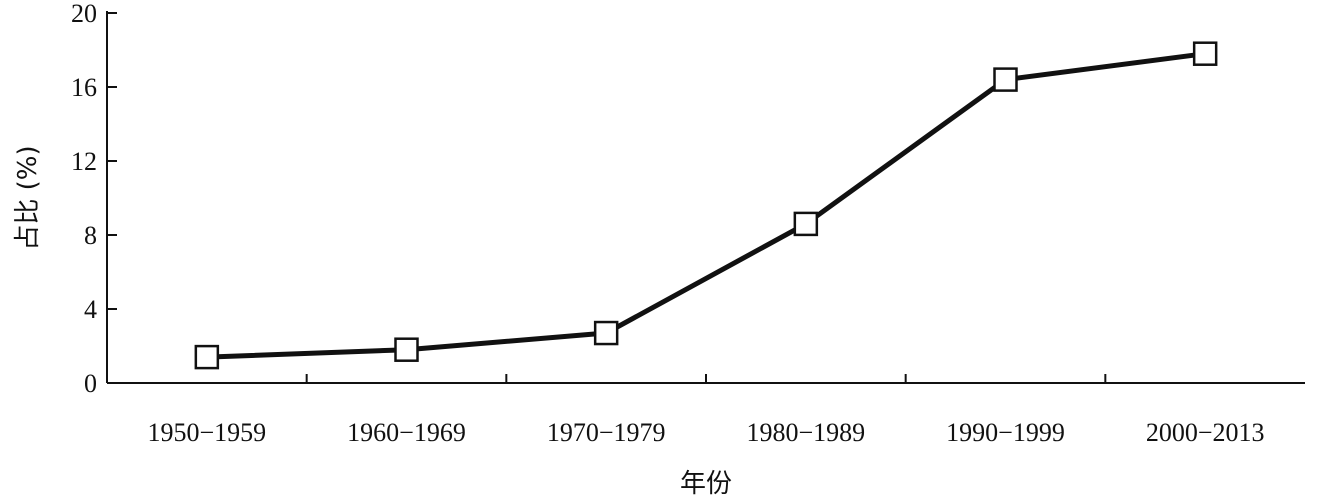 This screenshot has width=1320, height=500. What do you see at coordinates (94, 199) in the screenshot?
I see `y-ticks: 0 4 8 12 16 20` at bounding box center [94, 199].